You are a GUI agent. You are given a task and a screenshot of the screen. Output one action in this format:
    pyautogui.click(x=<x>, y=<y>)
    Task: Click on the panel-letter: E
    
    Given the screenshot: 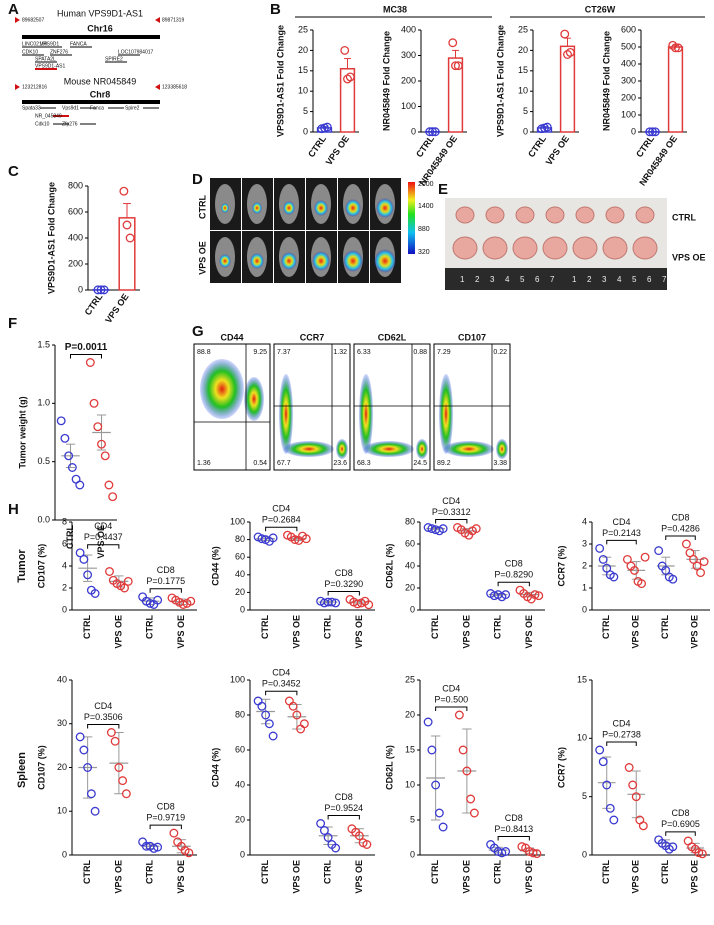 What is the action you would take?
    pyautogui.click(x=443, y=189)
    